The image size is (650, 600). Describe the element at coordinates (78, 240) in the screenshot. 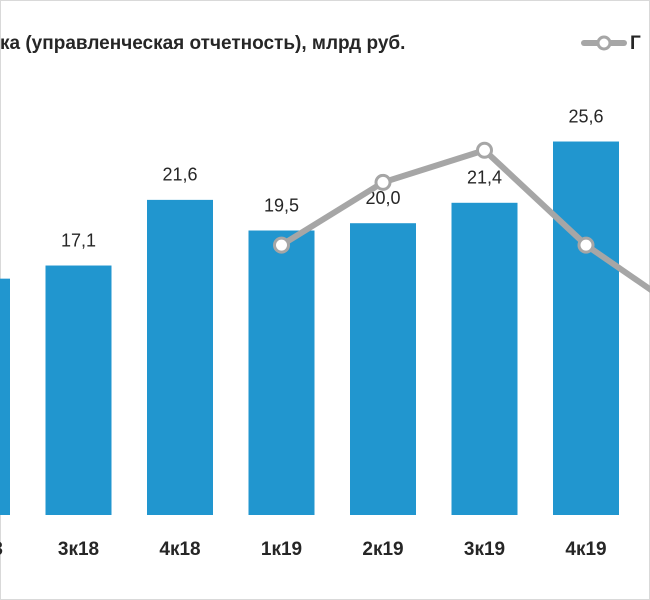

I see `value-label: 17,1` at that location.